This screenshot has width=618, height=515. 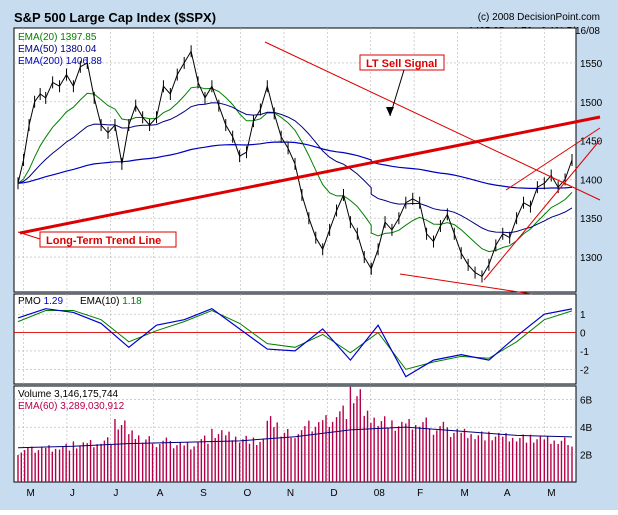 What do you see at coordinates (29, 235) in the screenshot?
I see `trend-line-pointer` at bounding box center [29, 235].